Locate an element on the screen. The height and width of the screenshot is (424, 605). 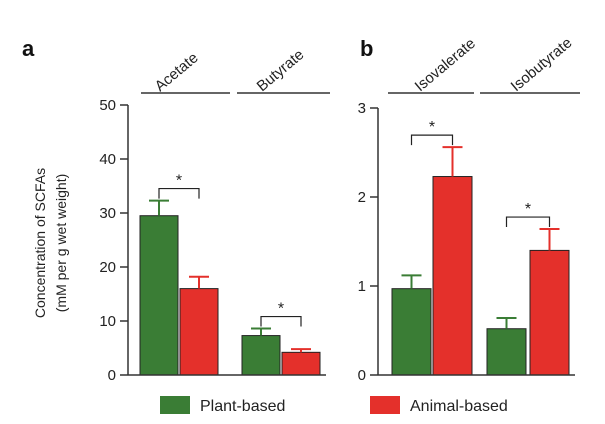
panel-letter-a: a is located at coordinates (28, 48).